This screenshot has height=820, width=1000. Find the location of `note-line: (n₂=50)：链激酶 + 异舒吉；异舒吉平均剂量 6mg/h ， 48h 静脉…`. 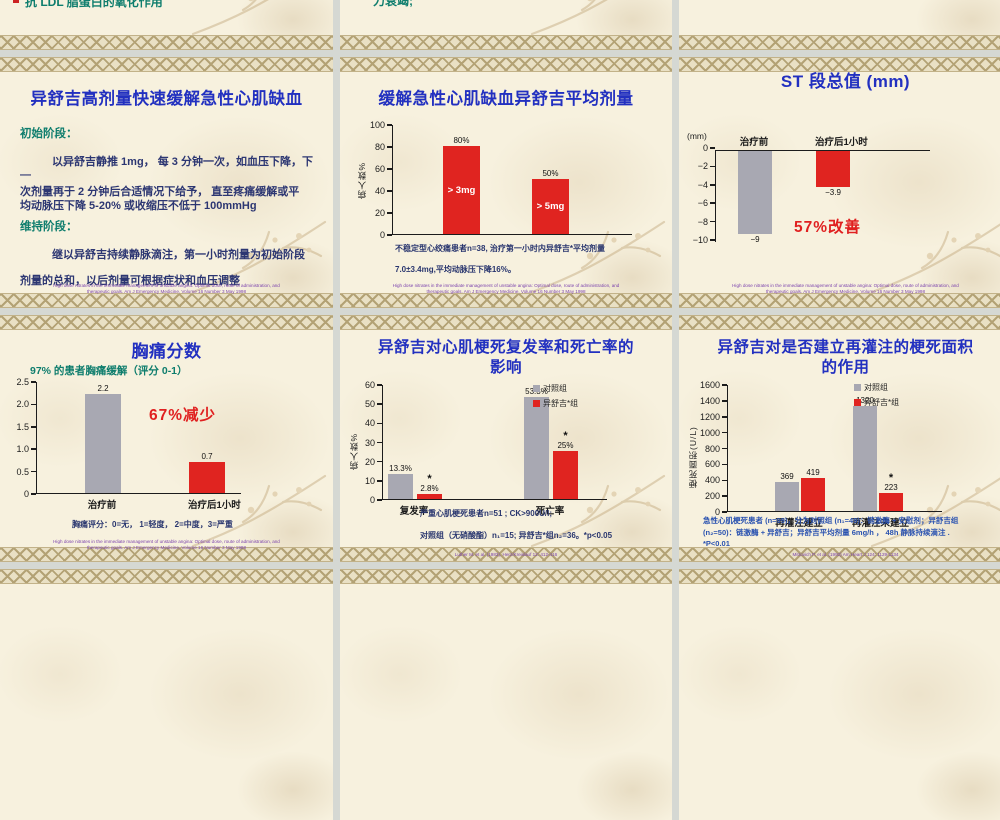

note-line: (n₂=50)：链激酶 + 异舒吉；异舒吉平均剂量 6mg/h ， 48h 静脉… is located at coordinates (826, 532).